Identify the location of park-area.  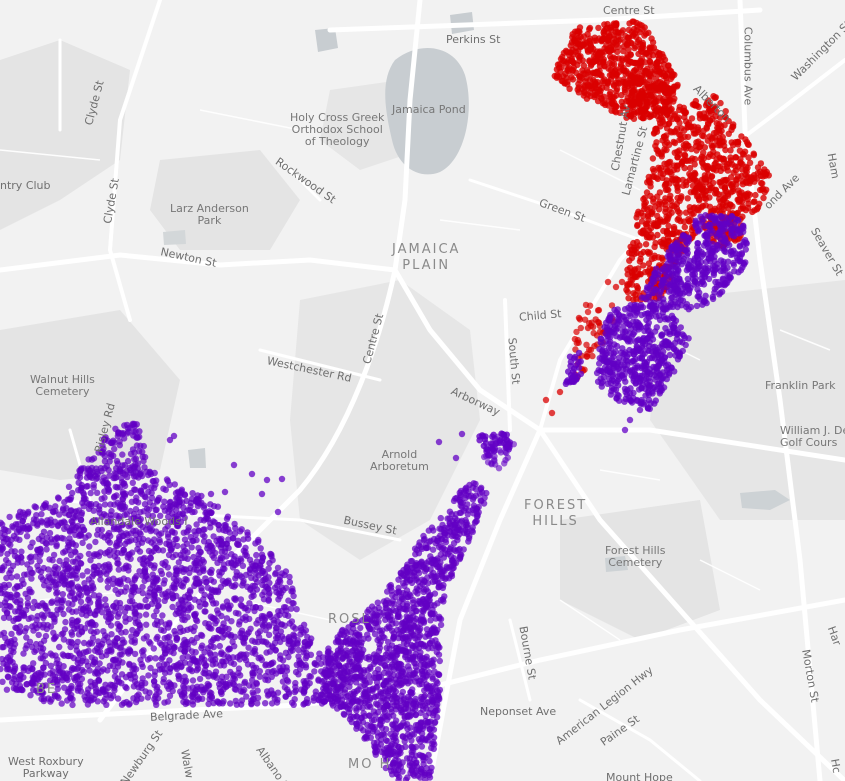
(640, 570).